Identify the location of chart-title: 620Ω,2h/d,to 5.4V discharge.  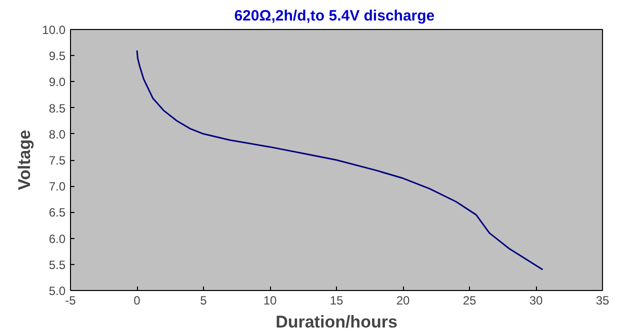
(334, 16).